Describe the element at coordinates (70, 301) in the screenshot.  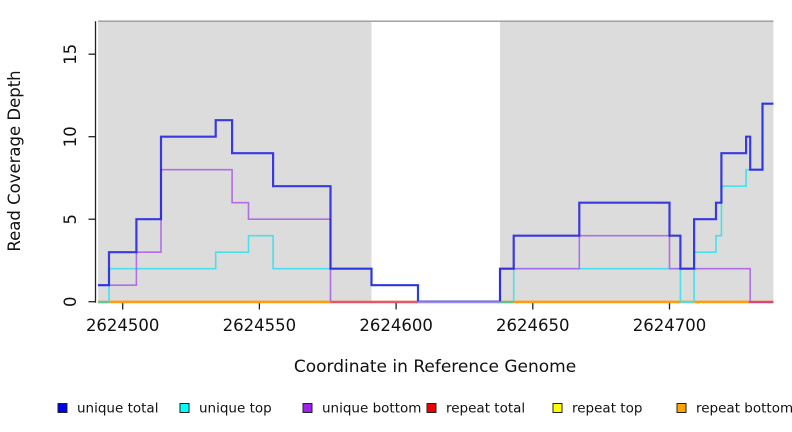
I see `y-tick-label: 0` at that location.